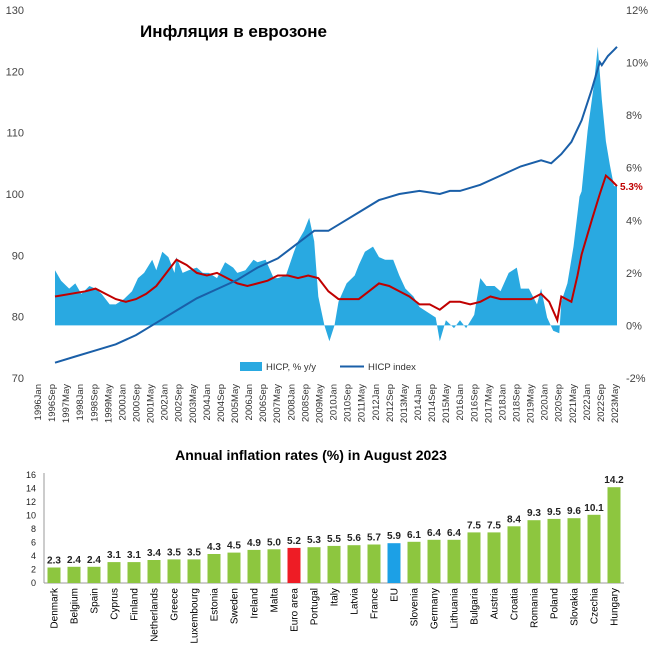 Image resolution: width=654 pixels, height=663 pixels. Describe the element at coordinates (175, 604) in the screenshot. I see `category-label: Greece` at that location.